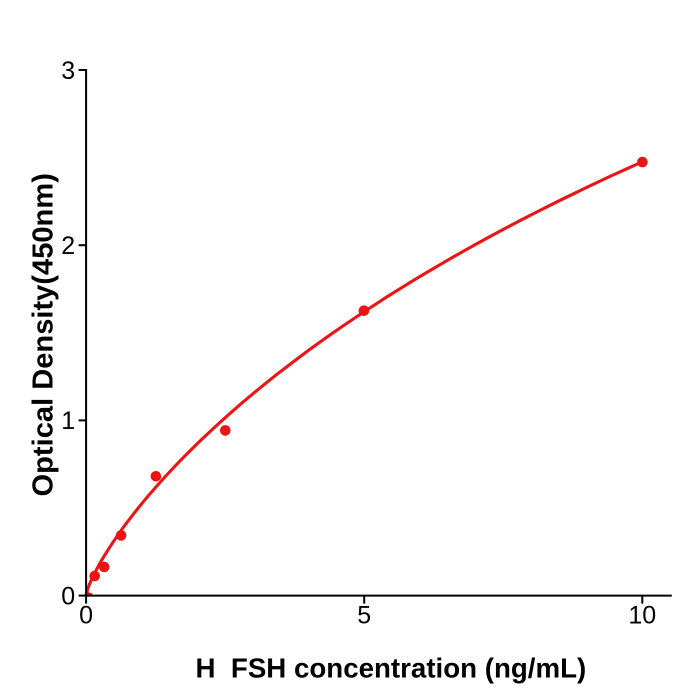 This screenshot has width=700, height=700. I want to click on svg-text: 5, so click(364, 616).